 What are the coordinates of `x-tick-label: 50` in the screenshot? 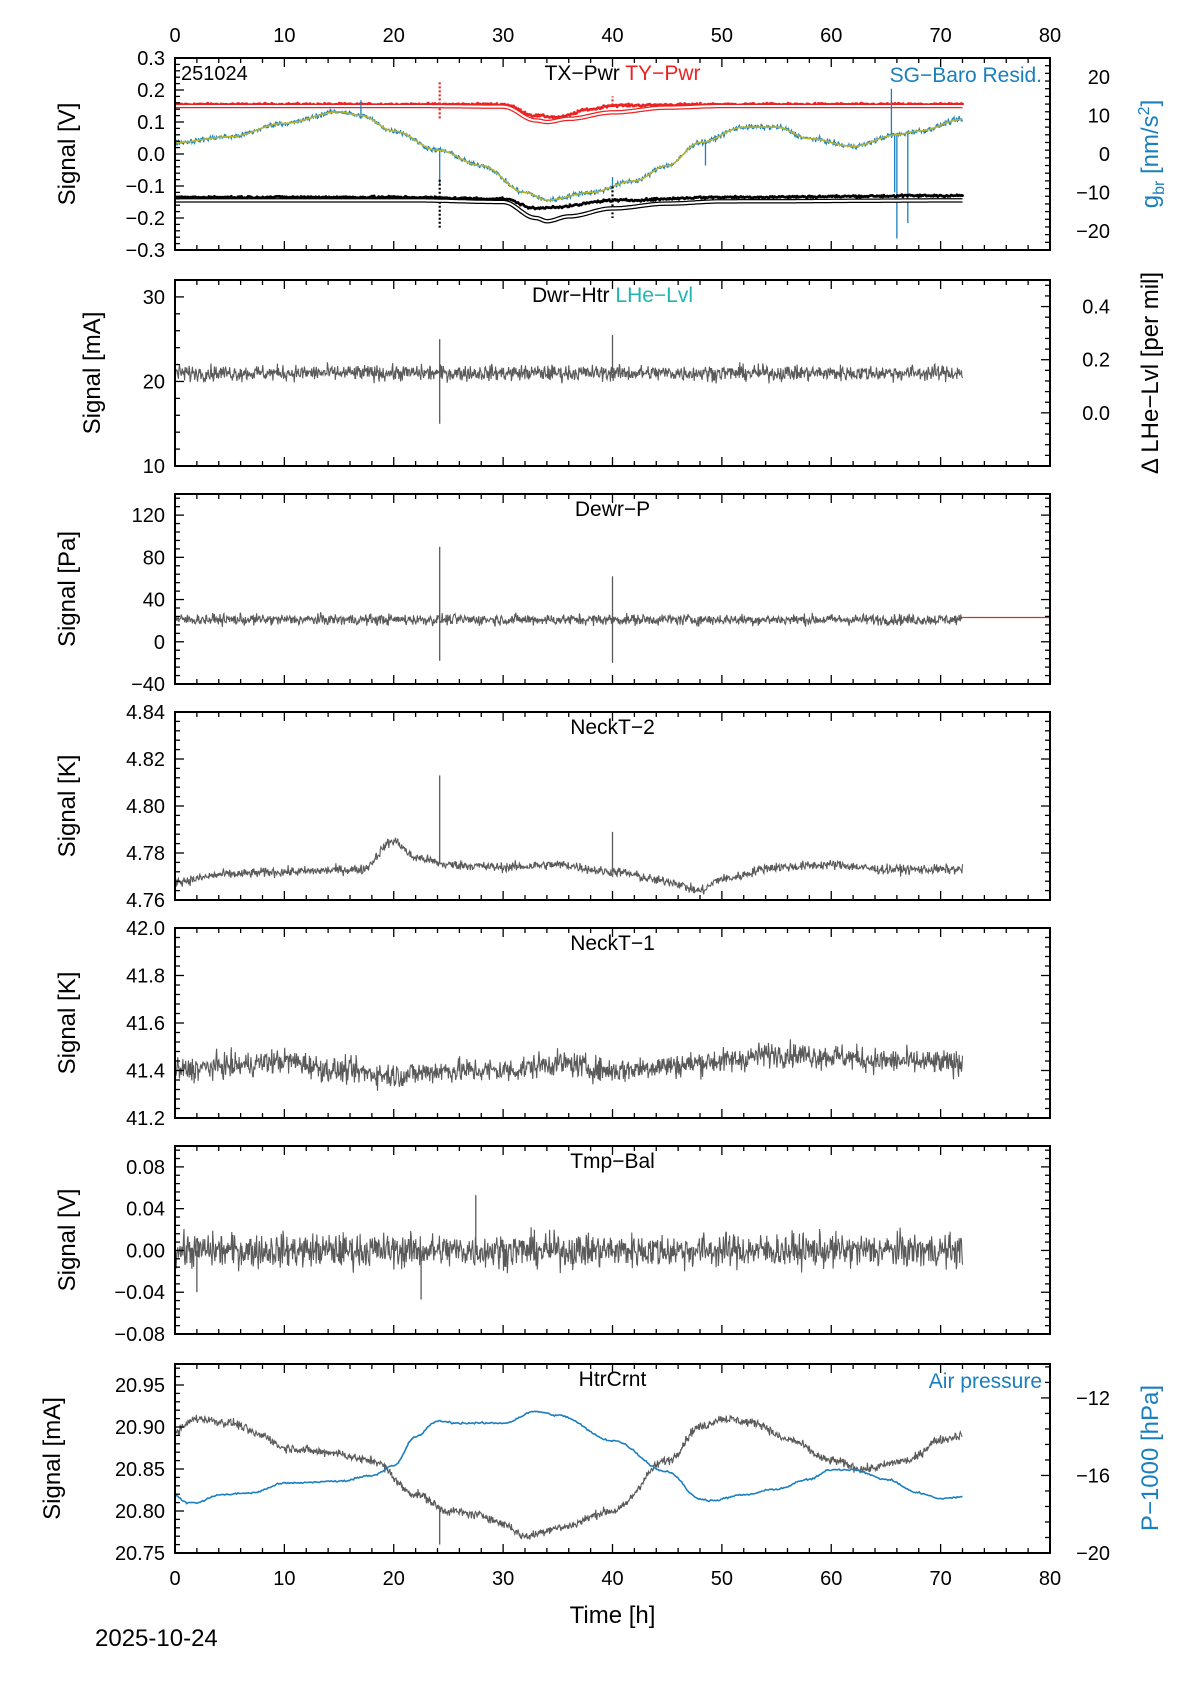 It's located at (722, 1579).